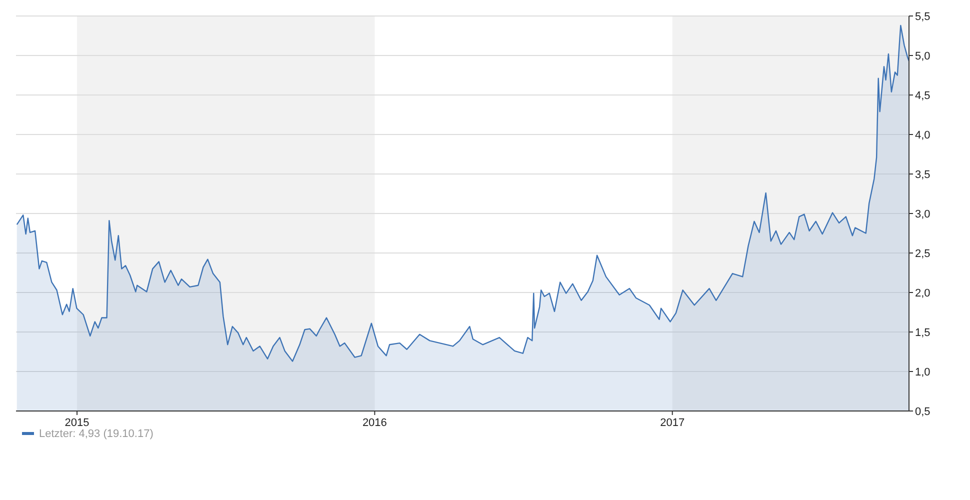 The height and width of the screenshot is (500, 970). What do you see at coordinates (922, 333) in the screenshot?
I see `y-tick-label: 1,5` at bounding box center [922, 333].